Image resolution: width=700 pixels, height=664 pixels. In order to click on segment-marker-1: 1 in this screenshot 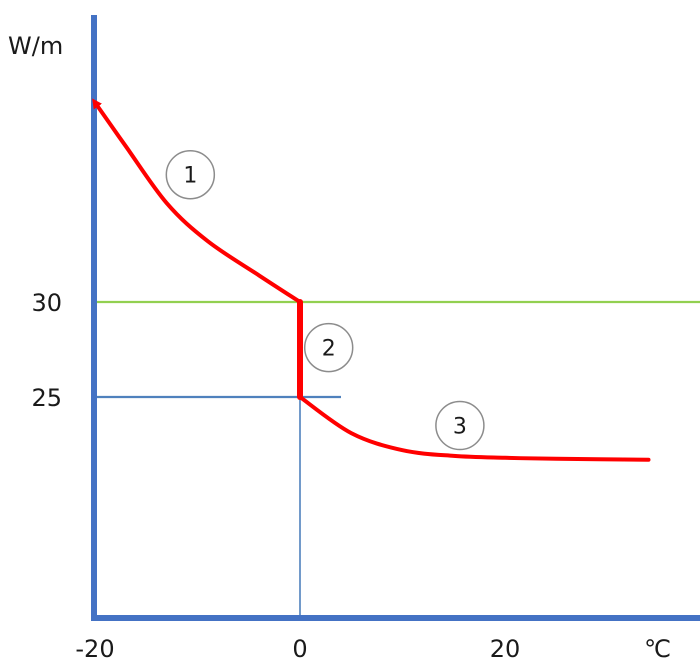, I will do `click(190, 174)`.